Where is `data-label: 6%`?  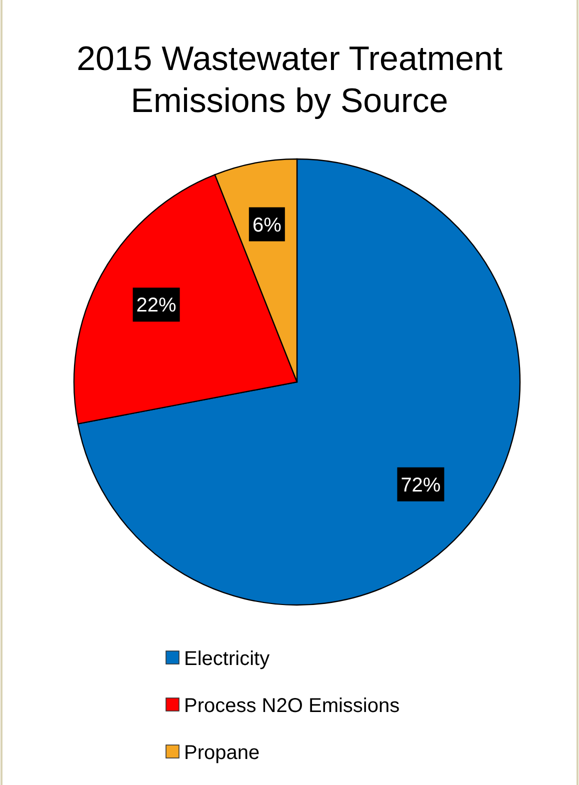 data-label: 6% is located at coordinates (267, 225).